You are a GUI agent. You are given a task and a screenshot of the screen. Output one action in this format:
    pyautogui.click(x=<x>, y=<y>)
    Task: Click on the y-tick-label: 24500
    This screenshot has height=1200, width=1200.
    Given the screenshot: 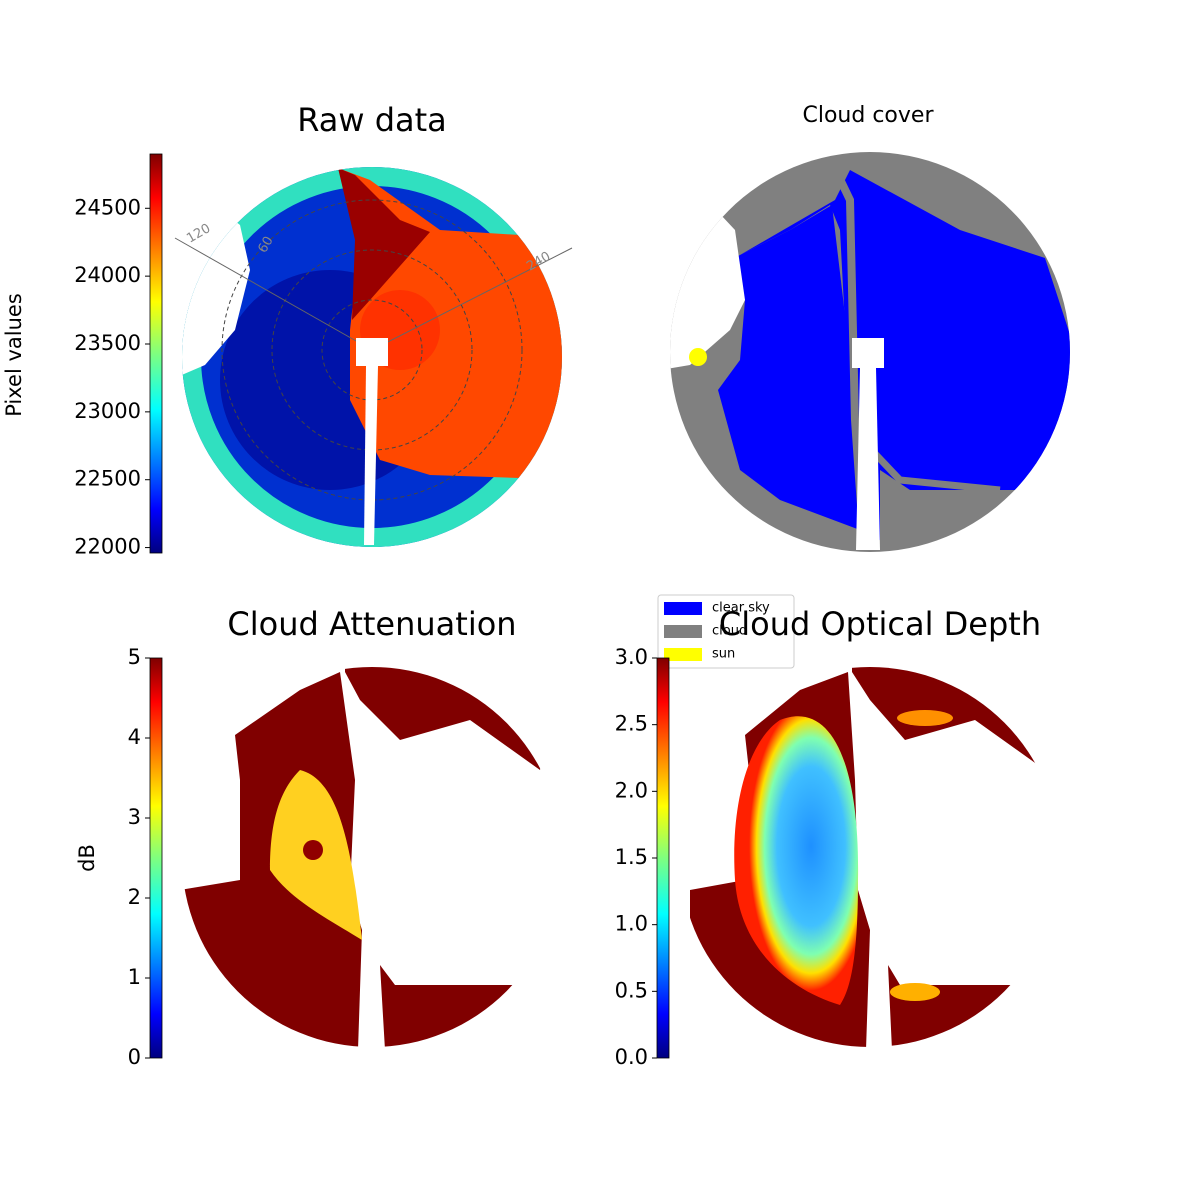 What is the action you would take?
    pyautogui.click(x=107, y=207)
    